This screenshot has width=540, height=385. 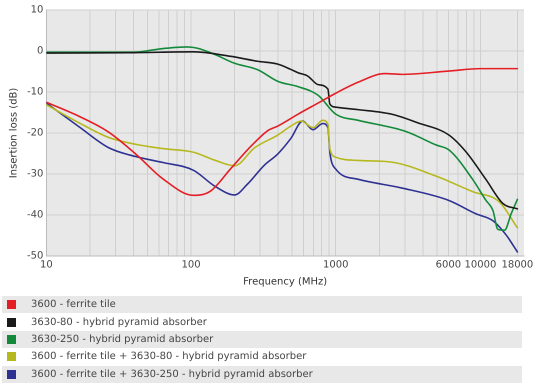 What do you see at coordinates (449, 265) in the screenshot?
I see `x-tick-label: 6000` at bounding box center [449, 265].